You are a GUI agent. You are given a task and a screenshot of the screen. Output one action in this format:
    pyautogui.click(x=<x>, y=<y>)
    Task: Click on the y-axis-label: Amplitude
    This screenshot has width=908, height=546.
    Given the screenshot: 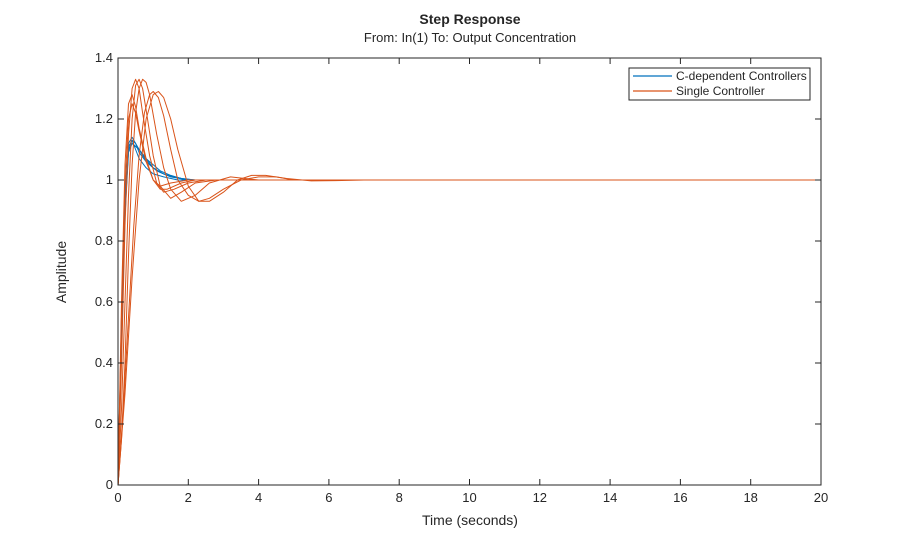 What is the action you would take?
    pyautogui.click(x=61, y=272)
    